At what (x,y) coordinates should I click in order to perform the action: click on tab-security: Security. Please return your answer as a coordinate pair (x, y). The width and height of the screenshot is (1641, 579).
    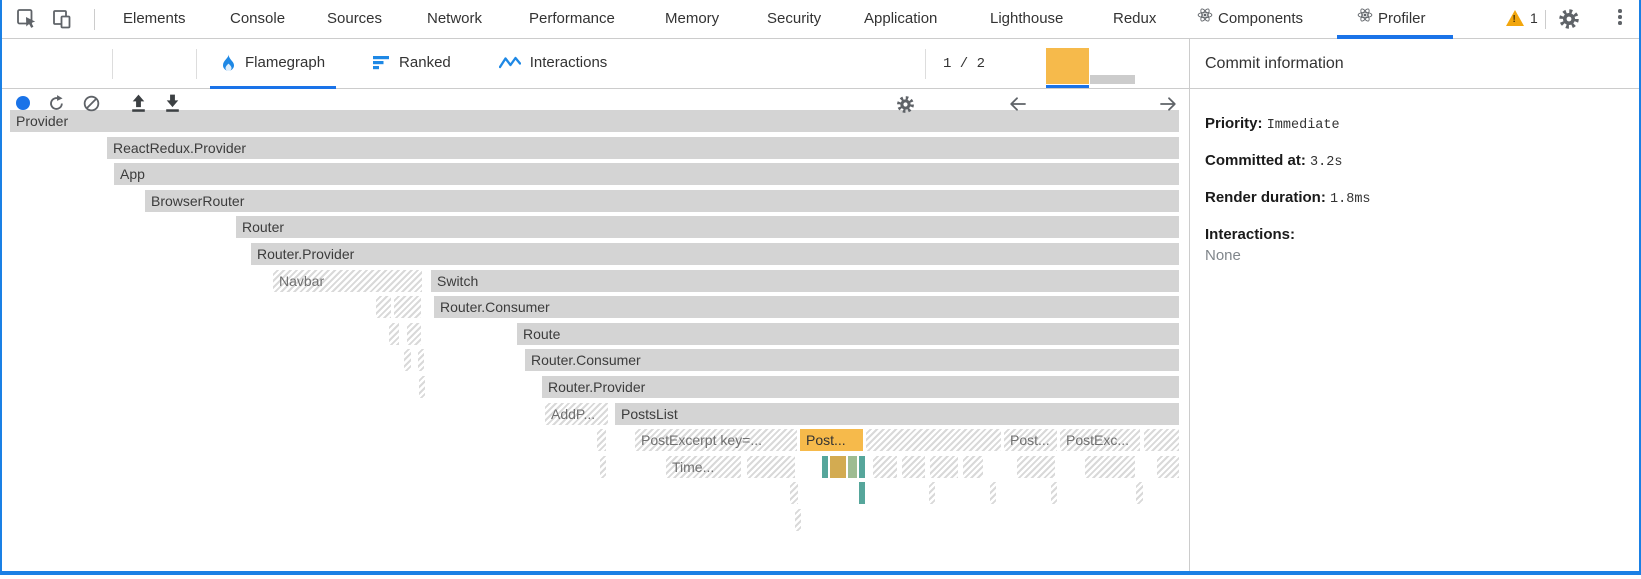
    Looking at the image, I should click on (794, 19).